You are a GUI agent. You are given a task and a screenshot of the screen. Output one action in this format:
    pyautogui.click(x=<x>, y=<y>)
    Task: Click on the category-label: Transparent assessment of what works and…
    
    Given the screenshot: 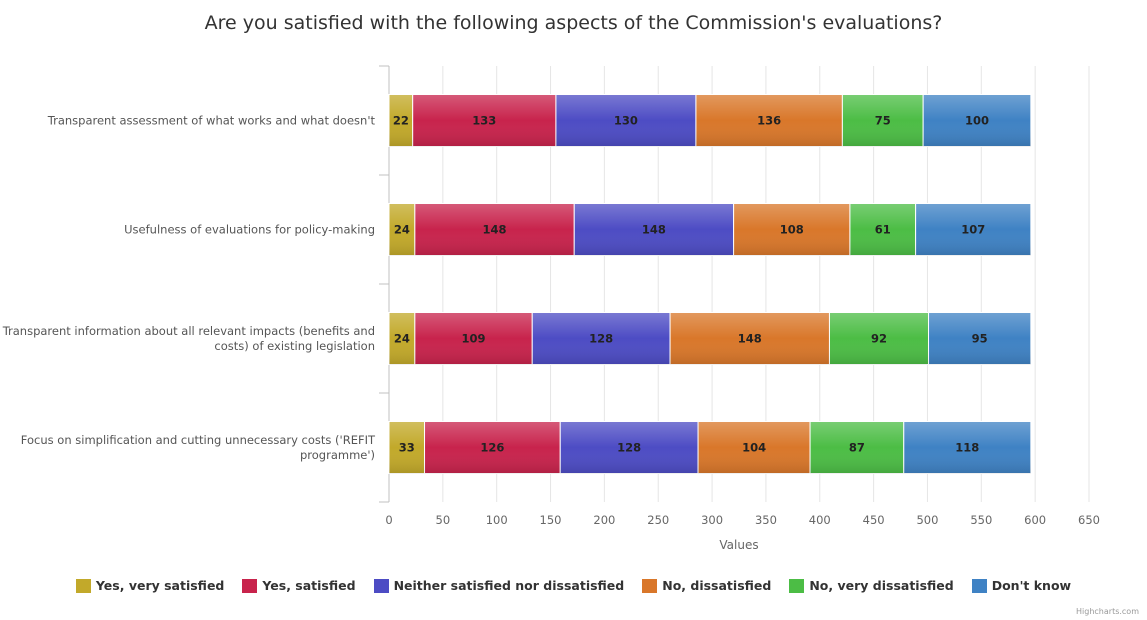 What is the action you would take?
    pyautogui.click(x=211, y=121)
    